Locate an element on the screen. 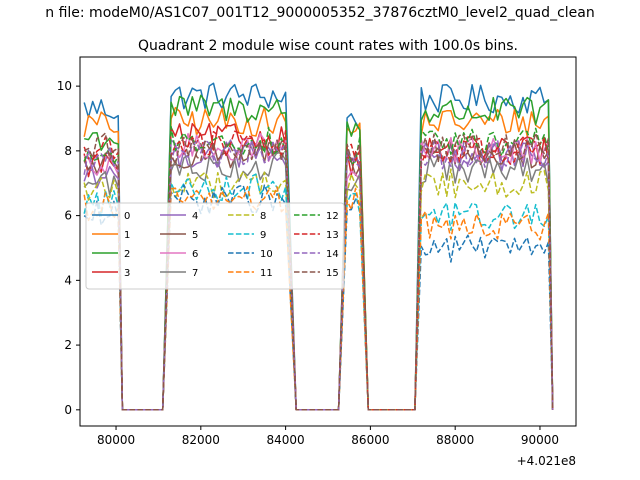 Image resolution: width=640 pixels, height=480 pixels. y-axis: 0 2 4 6 8 10 is located at coordinates (68, 248).